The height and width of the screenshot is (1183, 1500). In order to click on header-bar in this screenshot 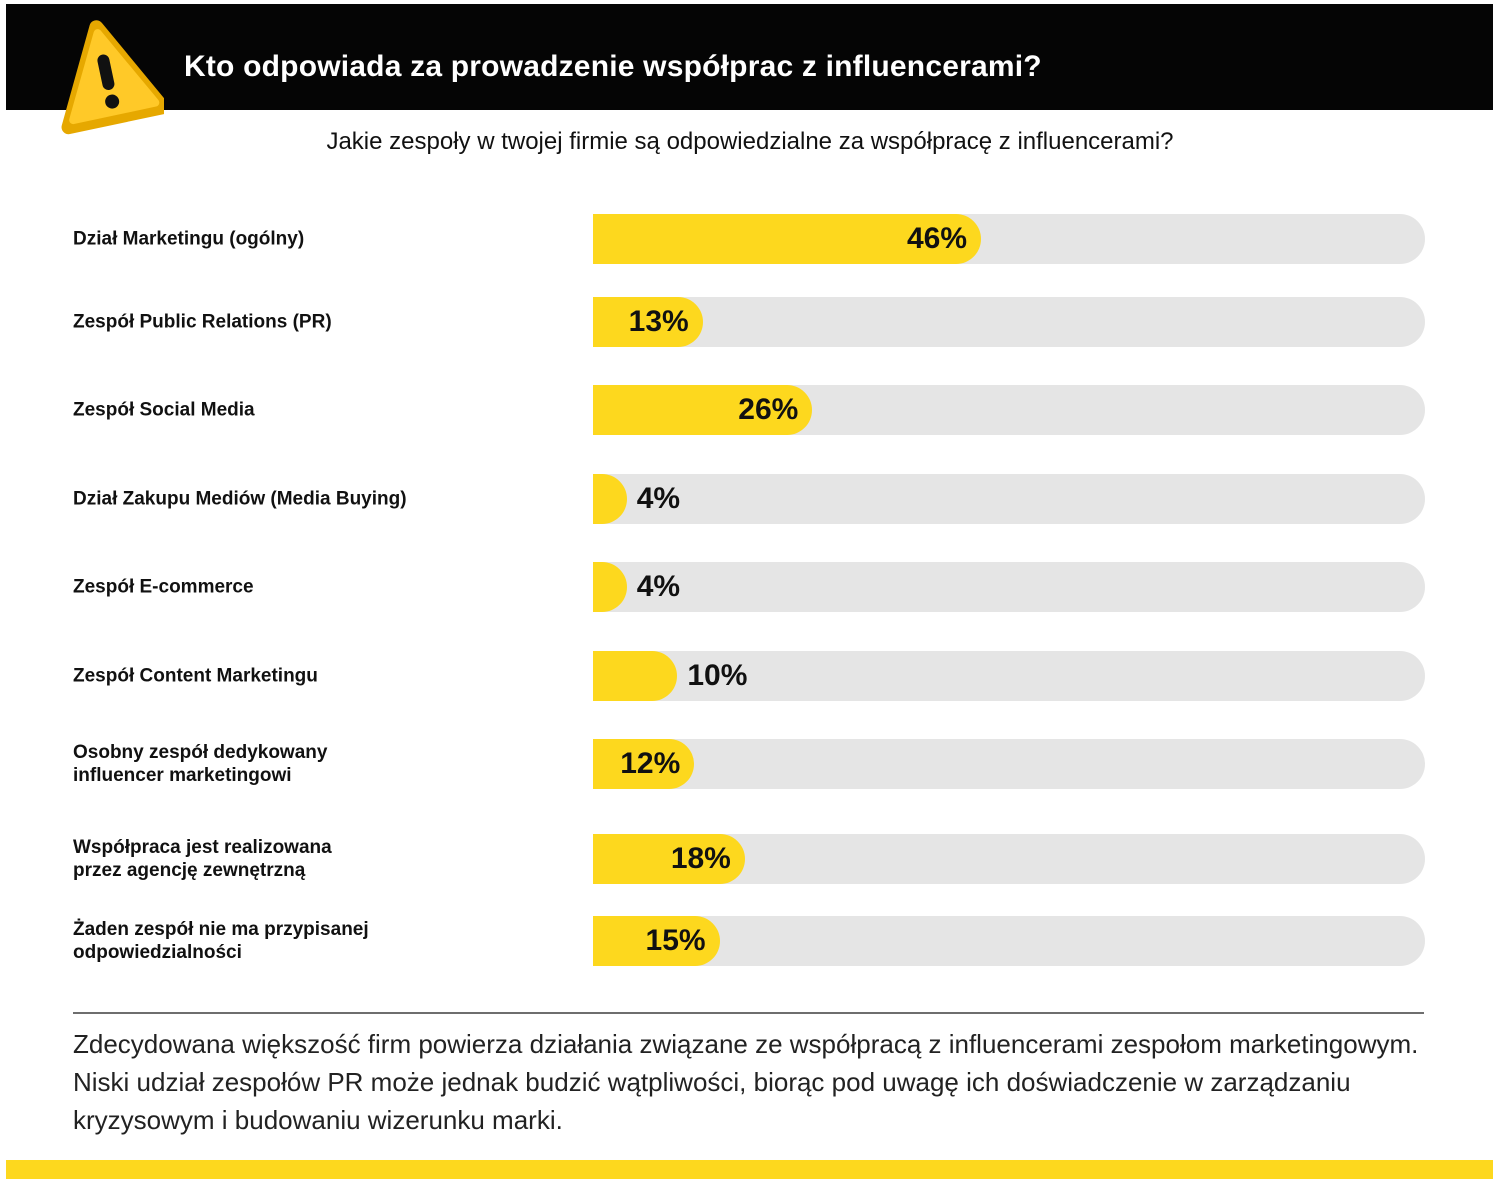, I will do `click(749, 57)`.